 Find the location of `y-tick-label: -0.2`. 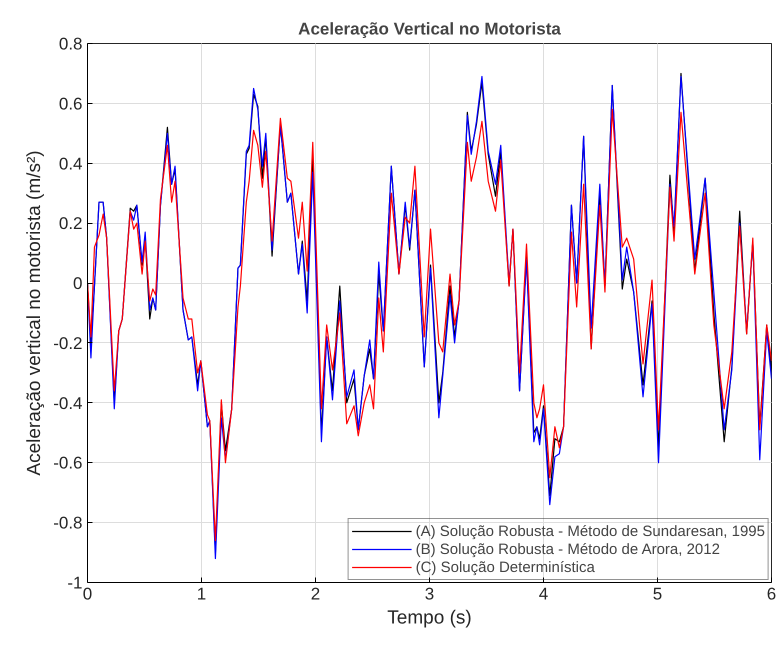

y-tick-label: -0.2 is located at coordinates (68, 343).